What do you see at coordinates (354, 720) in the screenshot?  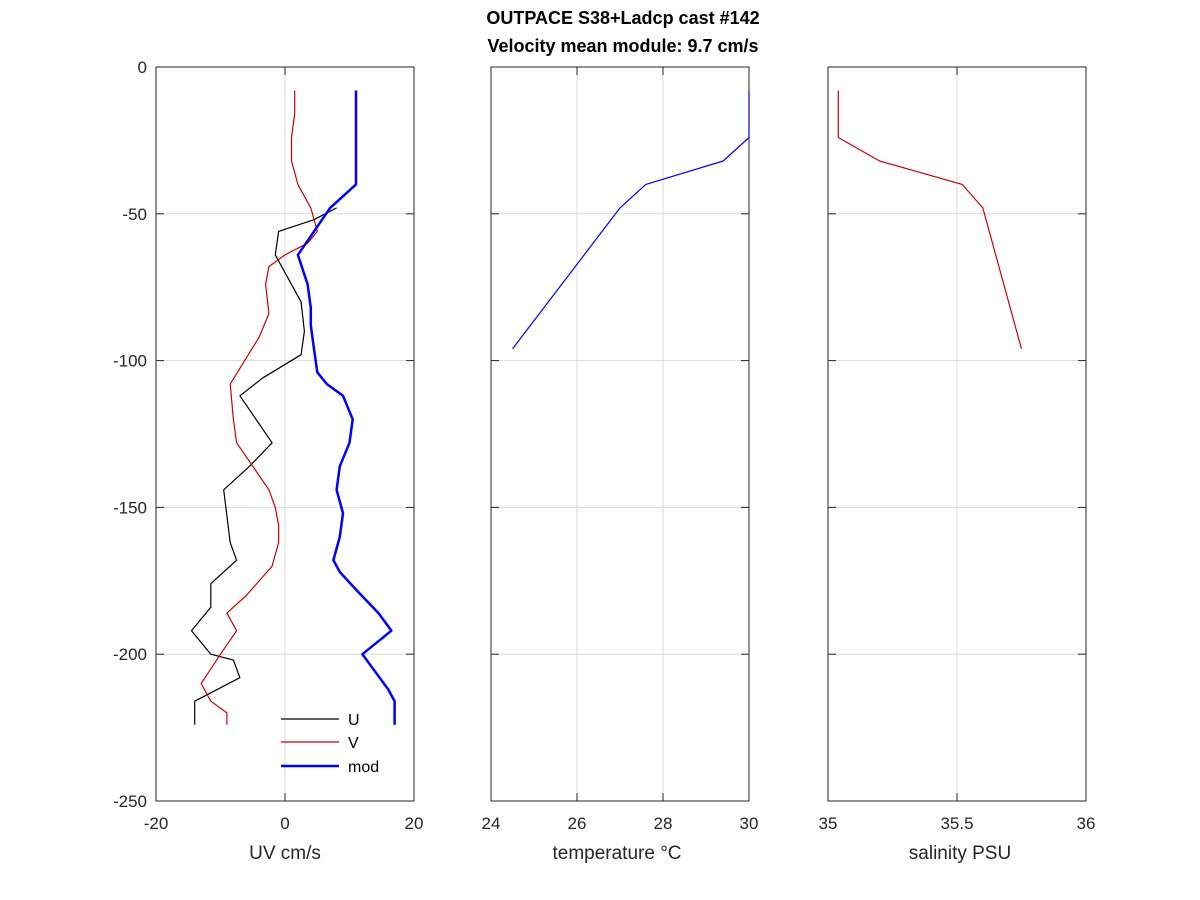 I see `legend-label-u: U` at bounding box center [354, 720].